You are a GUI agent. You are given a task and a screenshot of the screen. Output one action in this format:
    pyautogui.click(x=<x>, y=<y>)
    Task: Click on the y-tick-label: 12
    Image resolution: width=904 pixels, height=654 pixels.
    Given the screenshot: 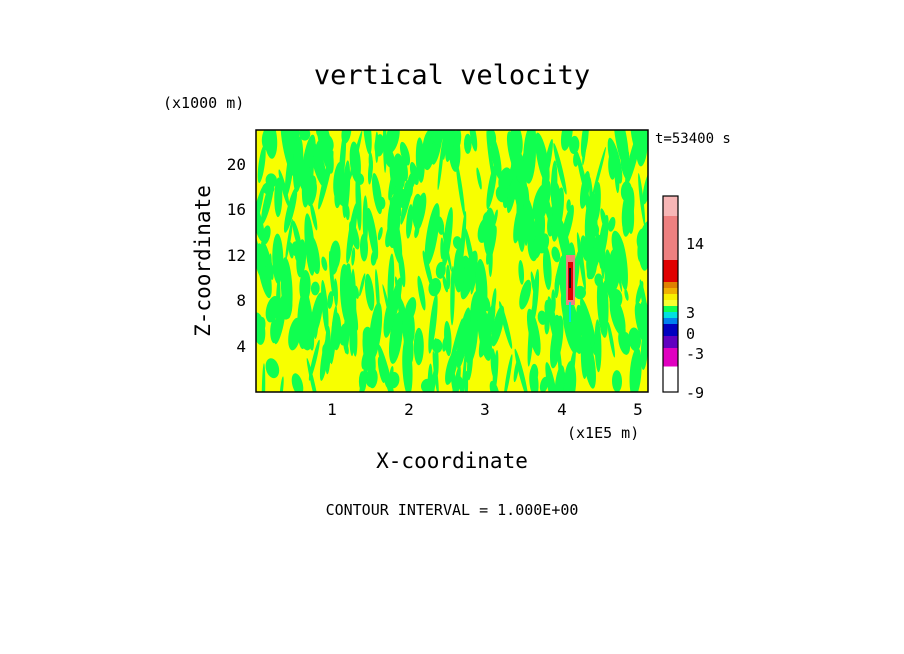 What is the action you would take?
    pyautogui.click(x=236, y=255)
    